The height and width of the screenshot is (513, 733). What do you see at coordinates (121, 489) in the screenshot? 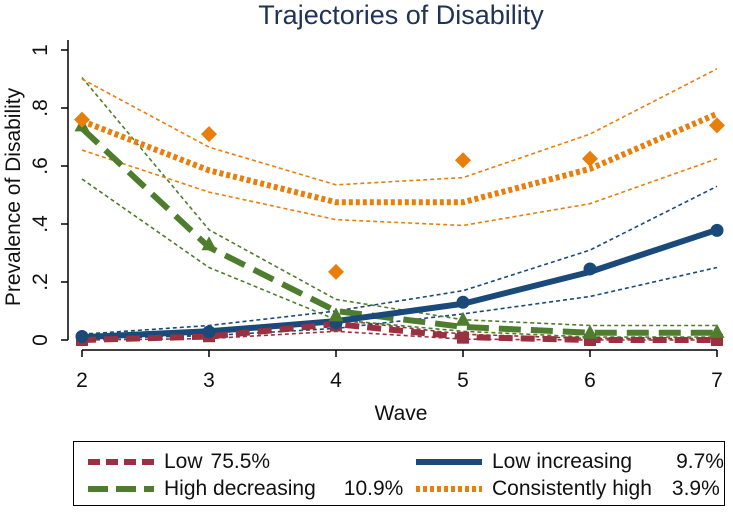
I see `legend-swatch-high-decreasing` at bounding box center [121, 489].